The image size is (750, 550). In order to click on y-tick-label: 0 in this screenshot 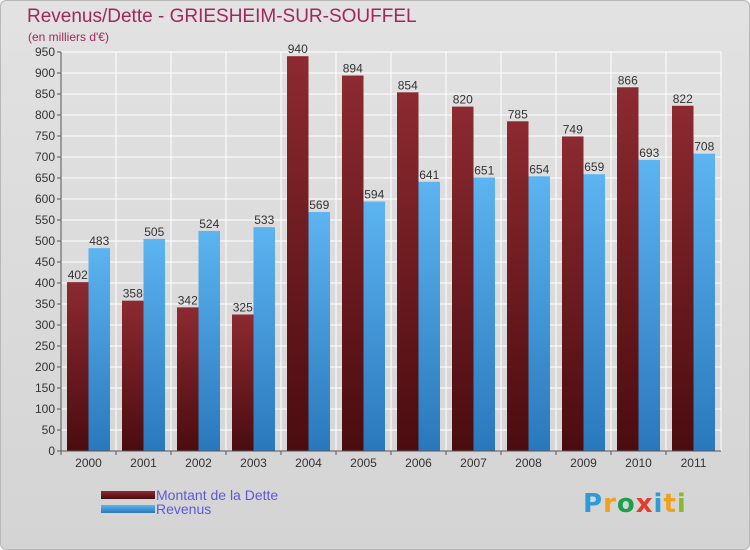, I will do `click(51, 451)`.